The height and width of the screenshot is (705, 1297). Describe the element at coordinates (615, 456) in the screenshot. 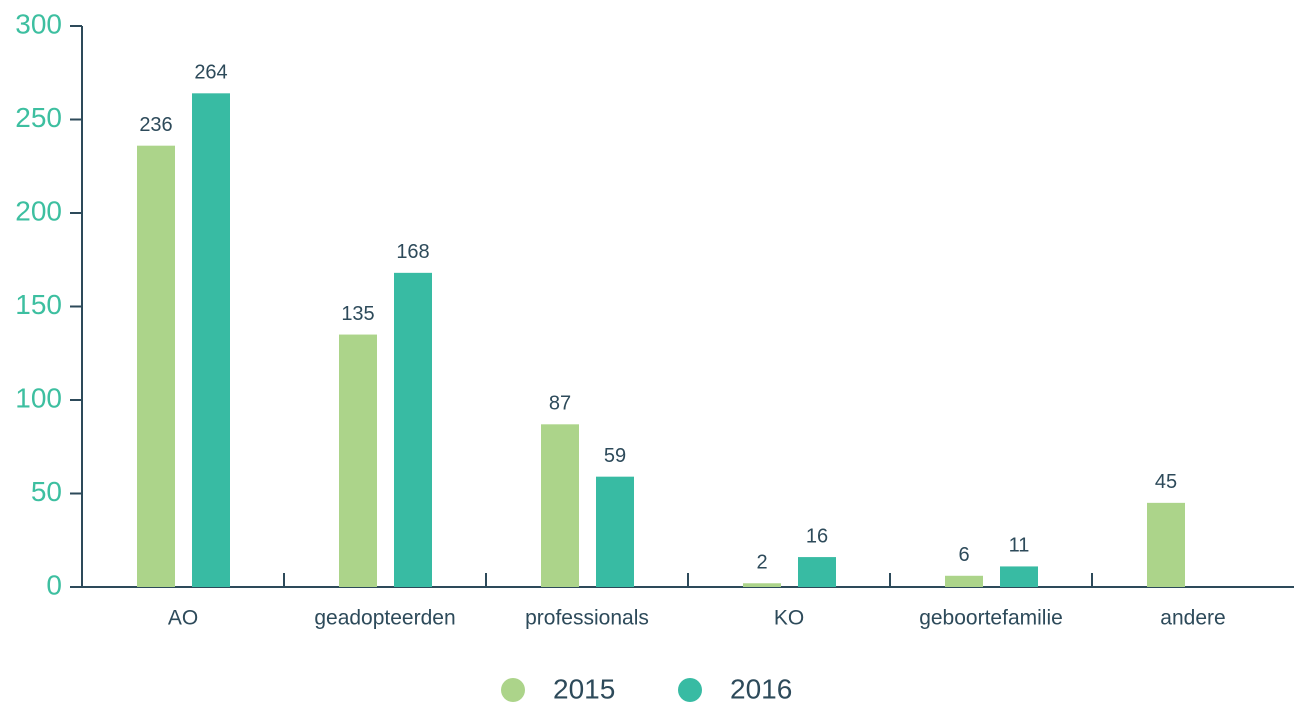

I see `value-label: 59` at that location.